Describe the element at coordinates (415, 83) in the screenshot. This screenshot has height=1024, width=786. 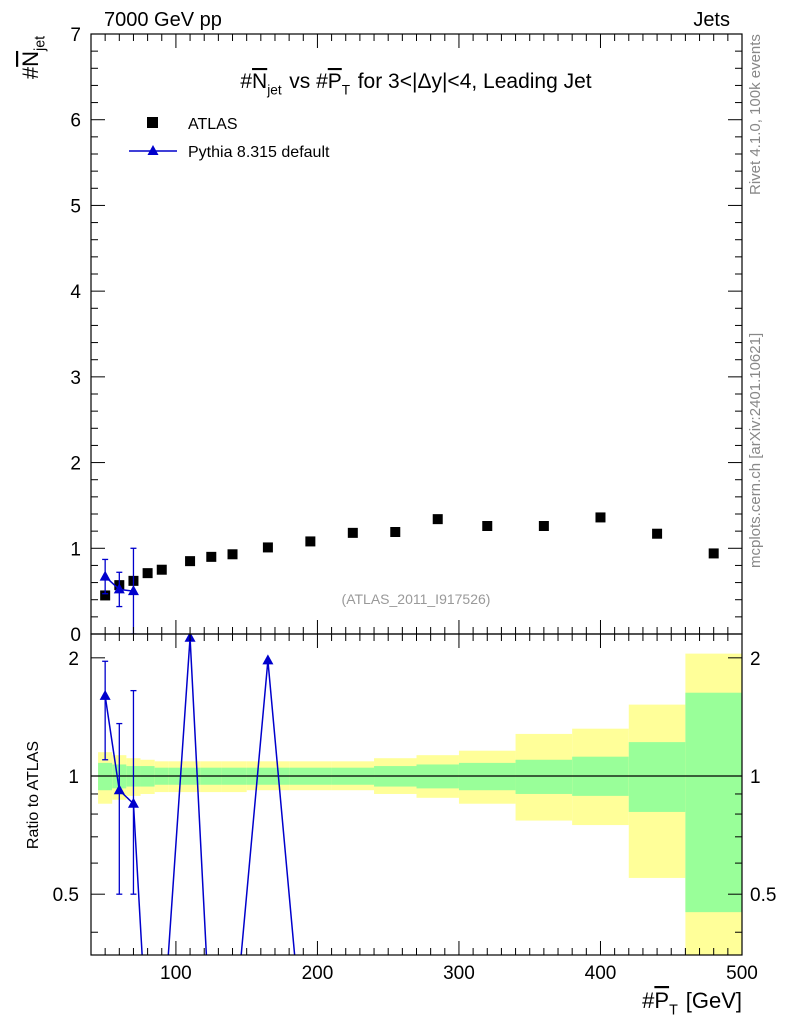
I see `chart-title: #Njet vs #PT for 3<|Δy|<4, Leading Jet` at that location.